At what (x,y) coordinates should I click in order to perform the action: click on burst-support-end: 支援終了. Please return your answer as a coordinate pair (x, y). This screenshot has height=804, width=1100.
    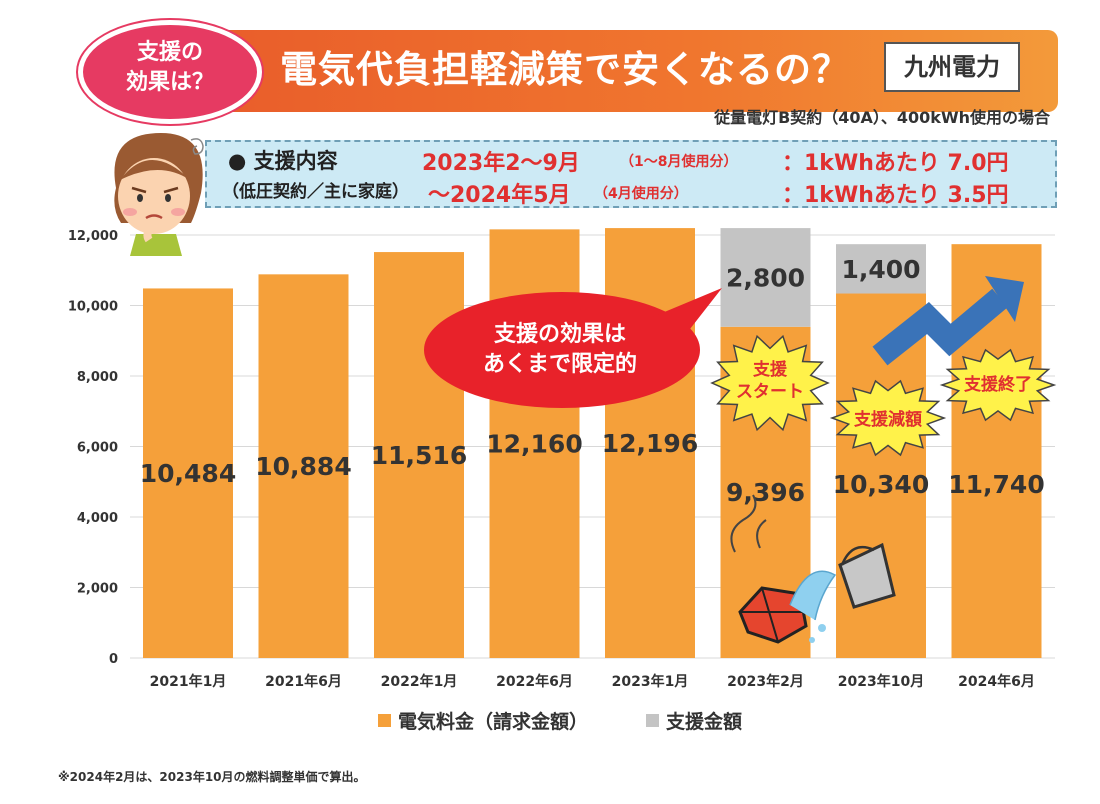
    Looking at the image, I should click on (998, 385).